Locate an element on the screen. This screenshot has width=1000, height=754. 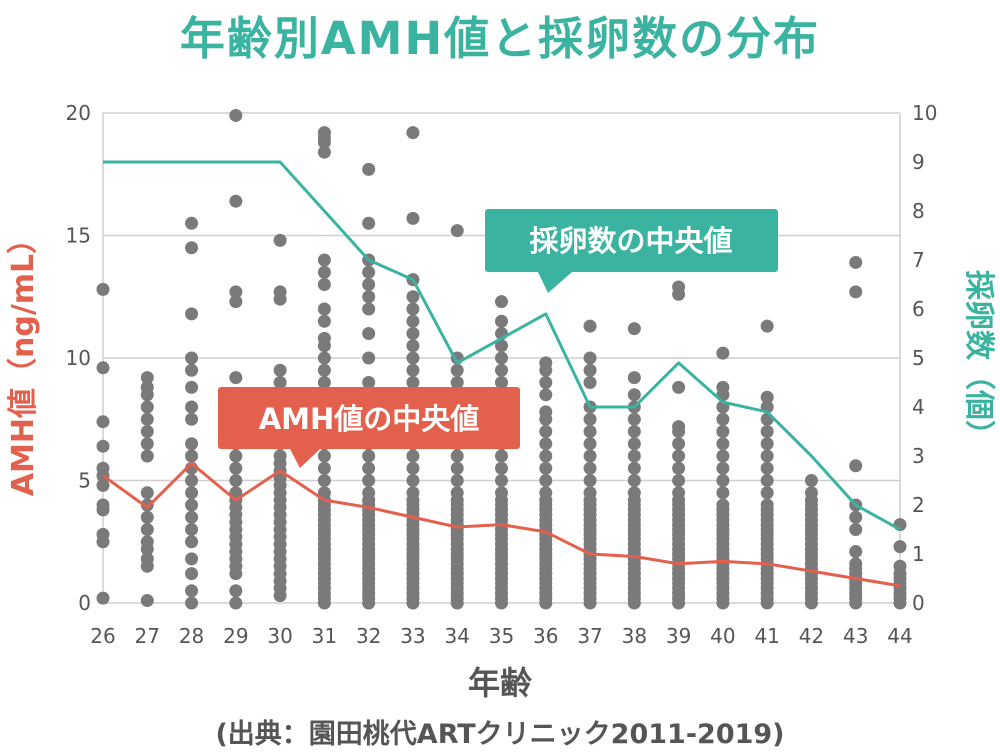
x-tick-label: 41 is located at coordinates (766, 636).